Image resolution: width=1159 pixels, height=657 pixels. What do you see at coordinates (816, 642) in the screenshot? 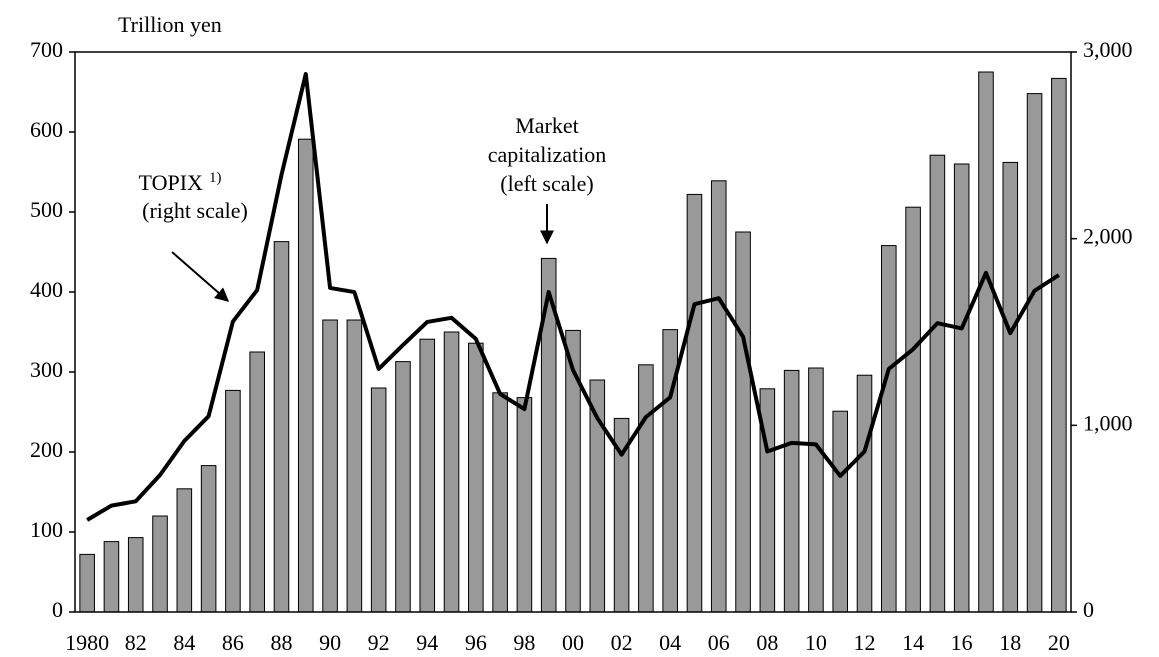
I see `x-tick-label: 10` at bounding box center [816, 642].